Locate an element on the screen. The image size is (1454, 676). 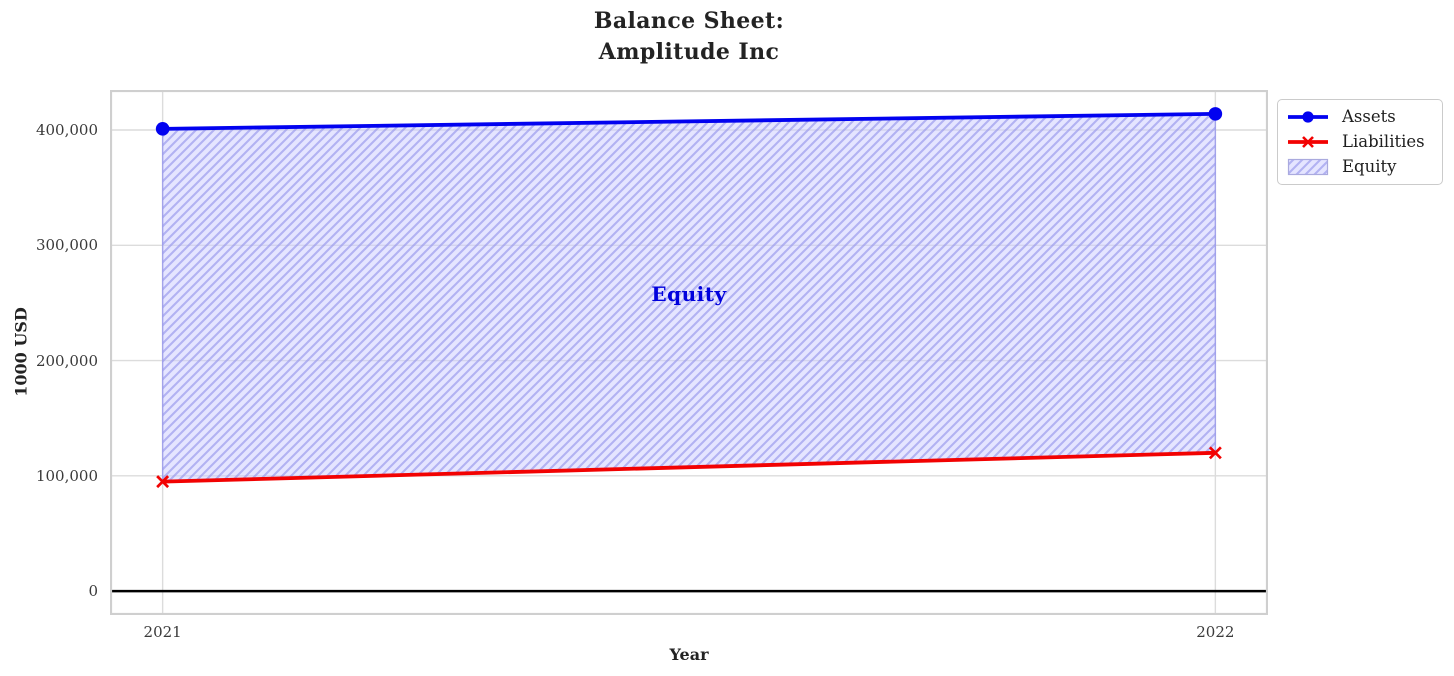
legend: Assets Liabilities Equity is located at coordinates (1360, 142).